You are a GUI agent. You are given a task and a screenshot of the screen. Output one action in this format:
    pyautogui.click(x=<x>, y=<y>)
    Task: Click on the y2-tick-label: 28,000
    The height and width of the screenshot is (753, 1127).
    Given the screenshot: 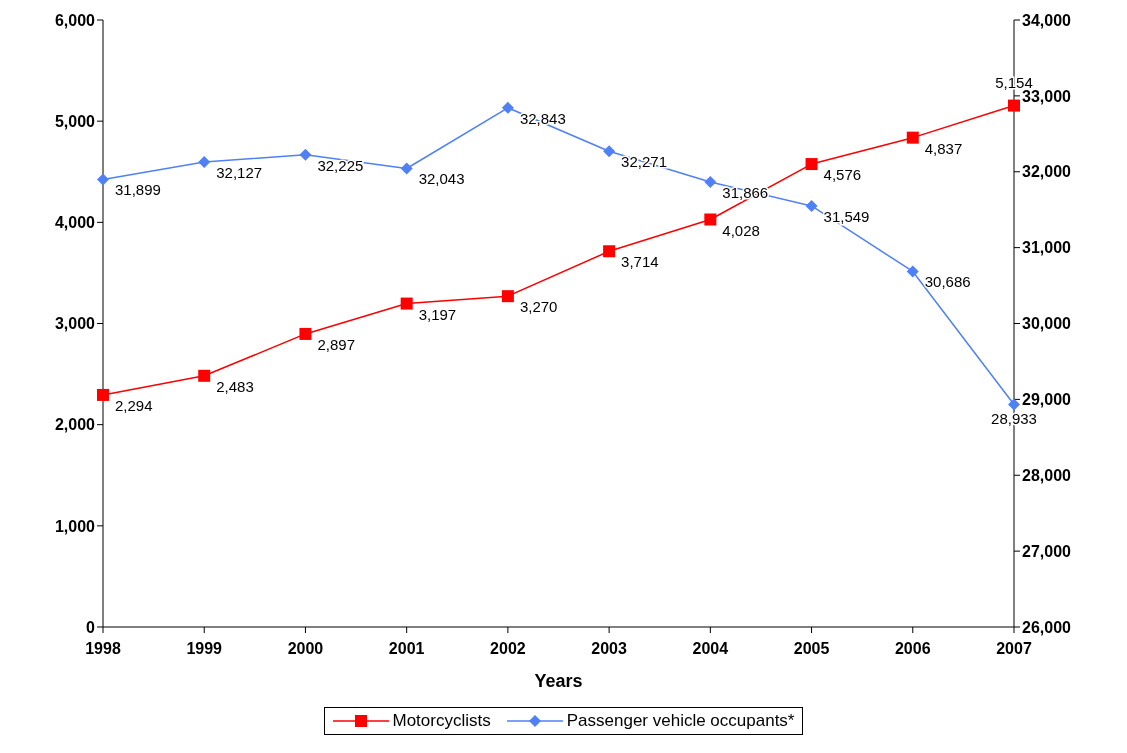 What is the action you would take?
    pyautogui.click(x=1047, y=475)
    